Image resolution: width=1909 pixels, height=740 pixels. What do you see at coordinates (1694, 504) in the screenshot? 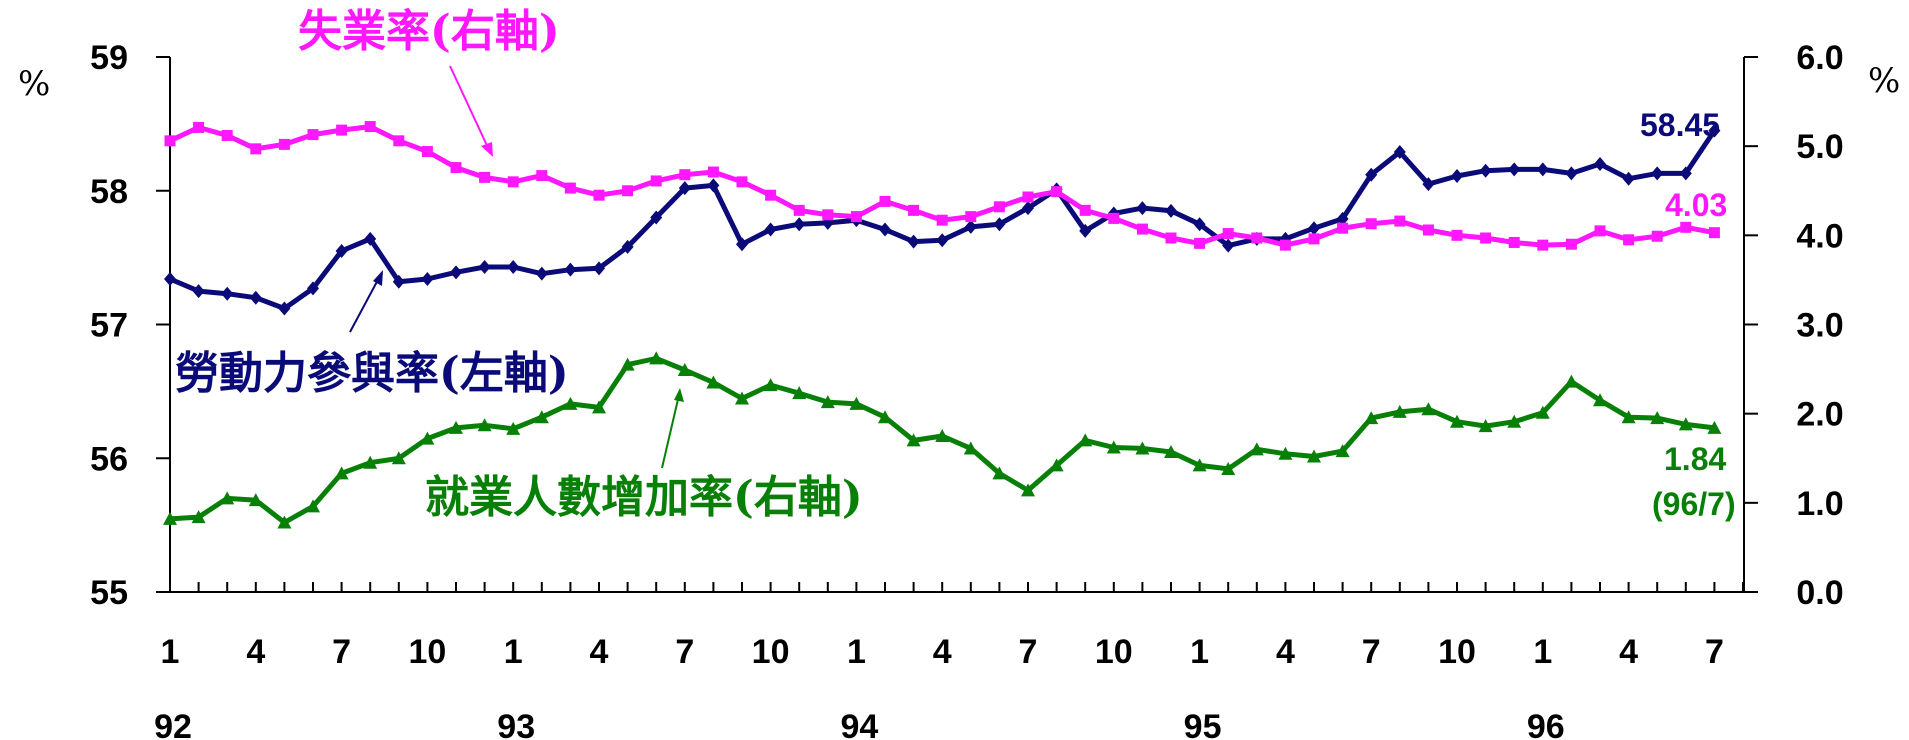
I see `end-label-employment-date: (96/7)` at bounding box center [1694, 504].